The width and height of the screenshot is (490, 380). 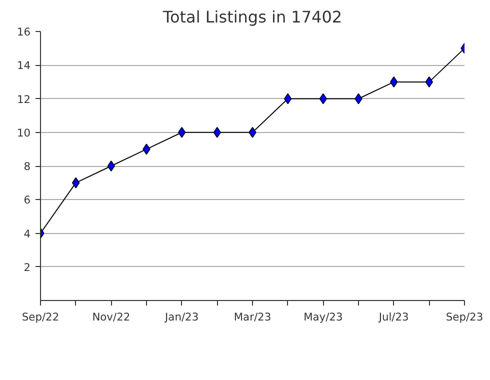 I want to click on y-tick-label: 6, so click(x=27, y=200).